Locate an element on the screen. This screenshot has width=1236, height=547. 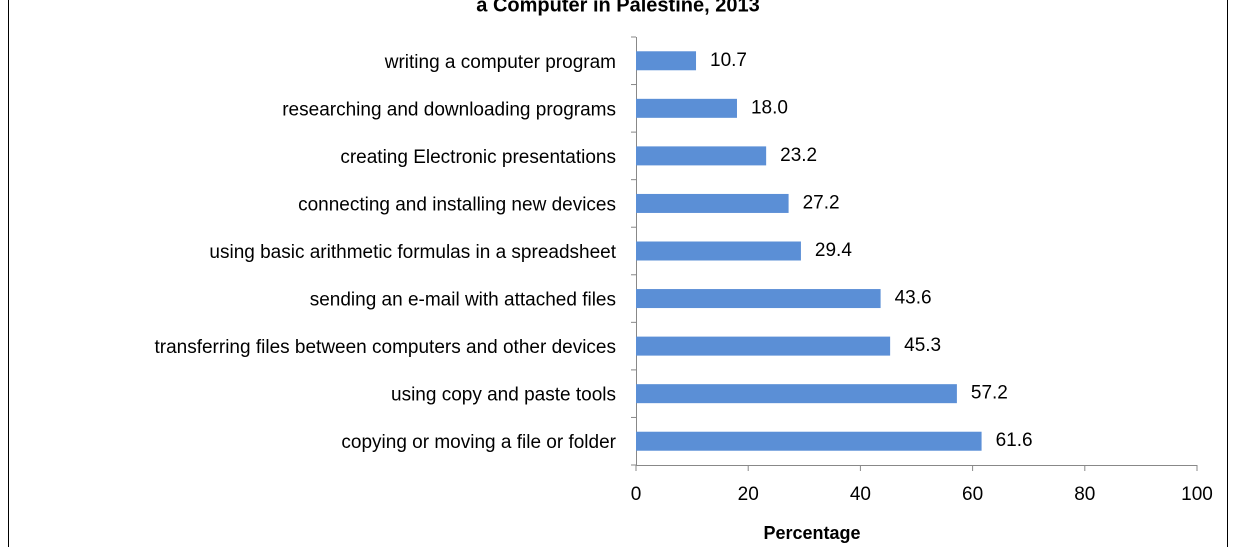
y-tick-label: writing a computer program is located at coordinates (500, 62).